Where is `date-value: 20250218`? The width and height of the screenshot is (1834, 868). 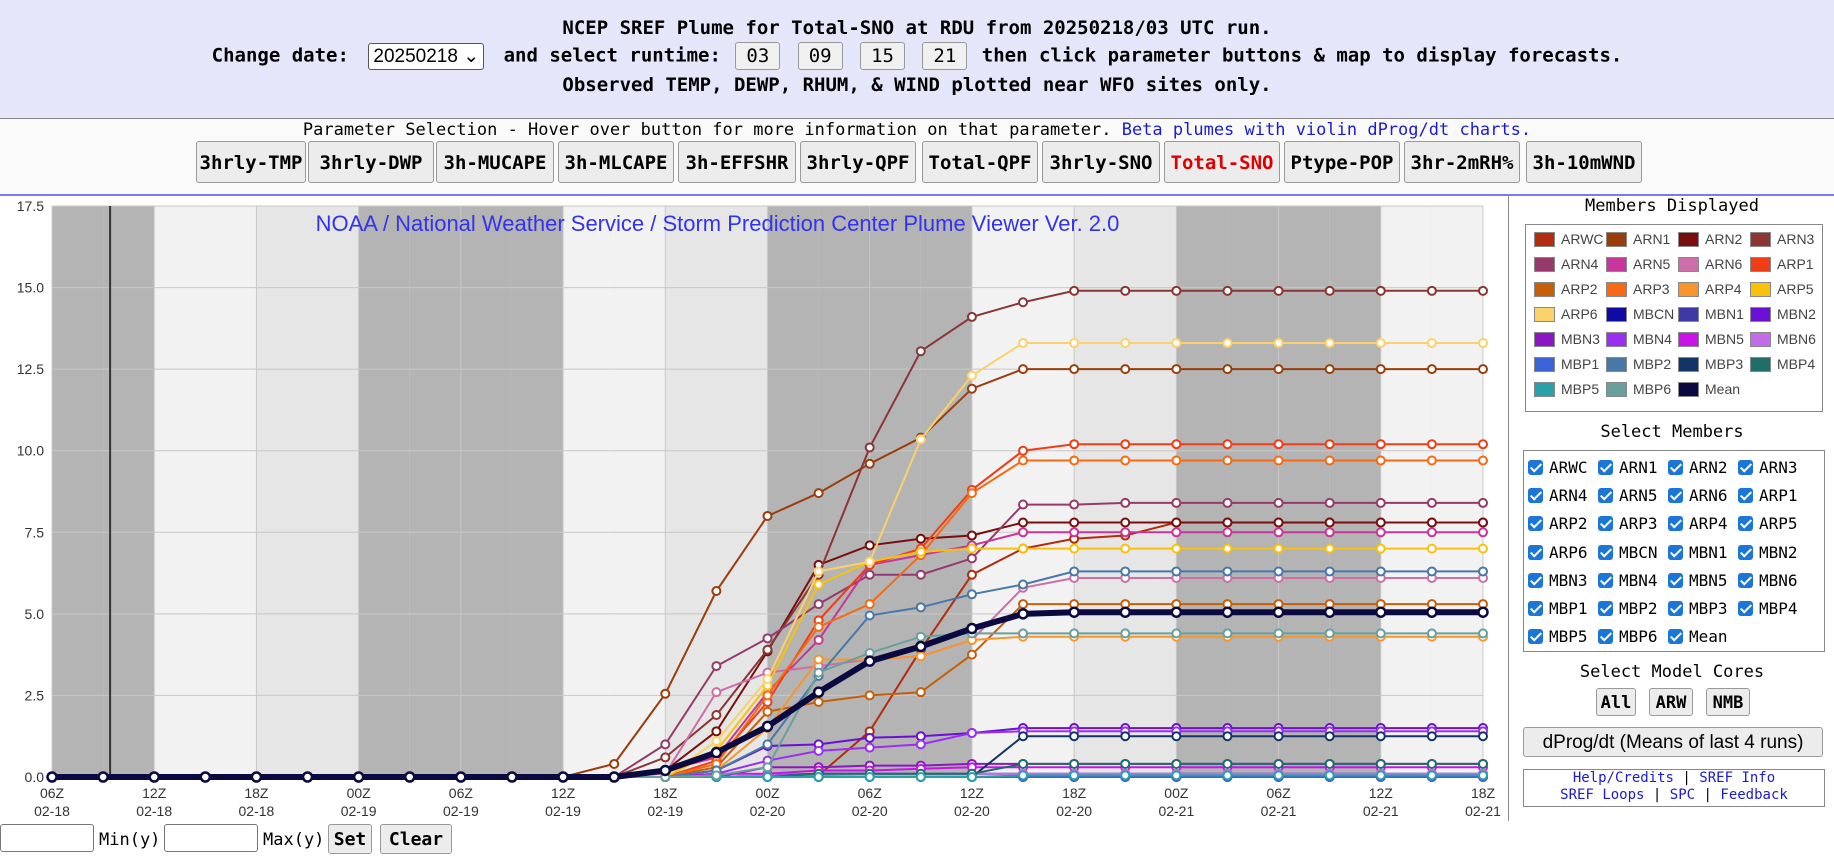
date-value: 20250218 is located at coordinates (415, 56).